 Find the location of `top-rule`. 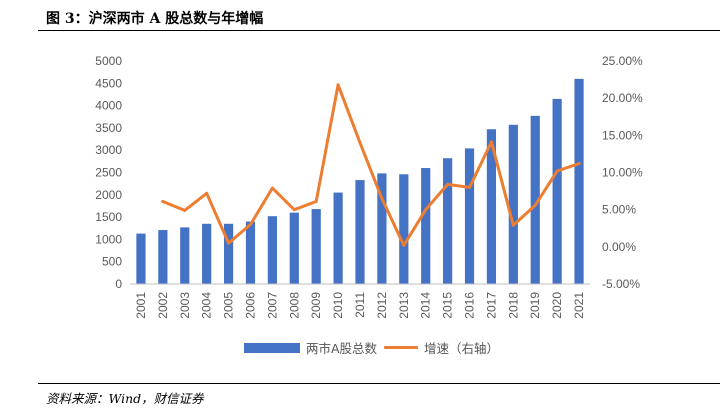

top-rule is located at coordinates (379, 30).